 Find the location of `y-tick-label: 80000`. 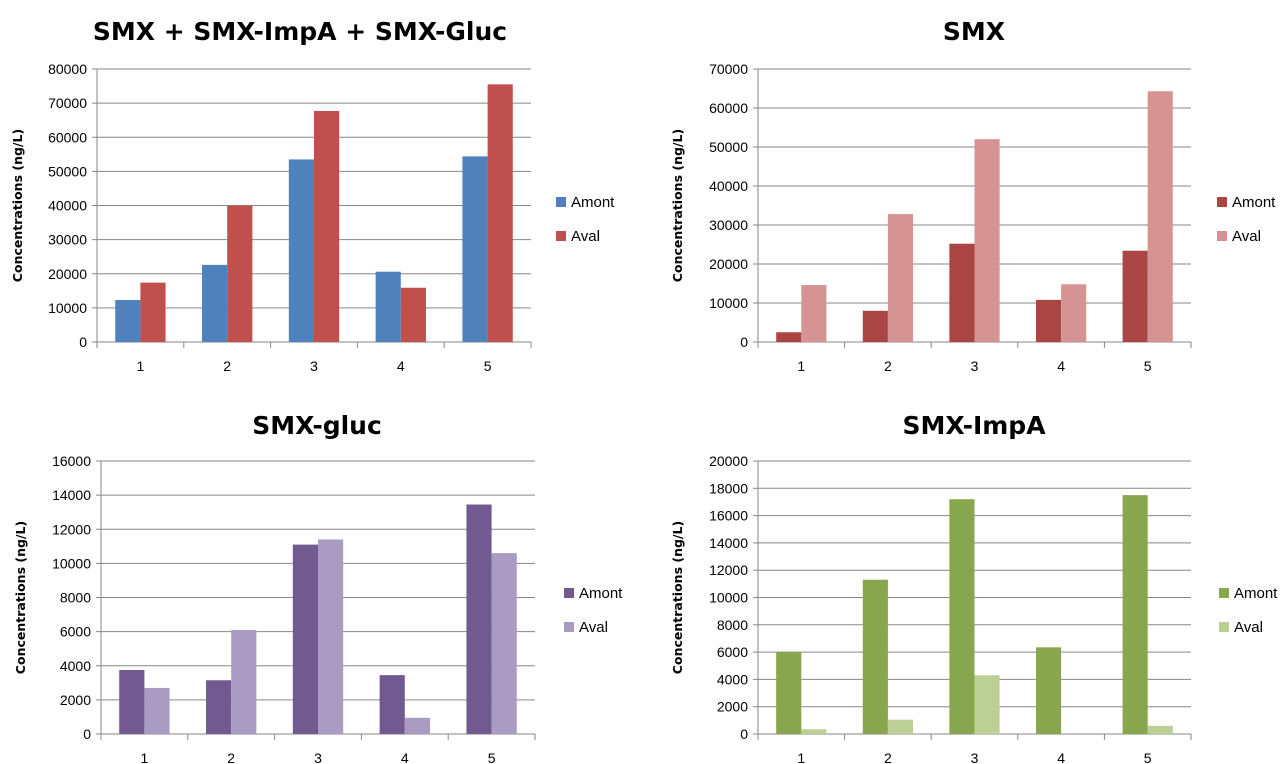

y-tick-label: 80000 is located at coordinates (67, 69).